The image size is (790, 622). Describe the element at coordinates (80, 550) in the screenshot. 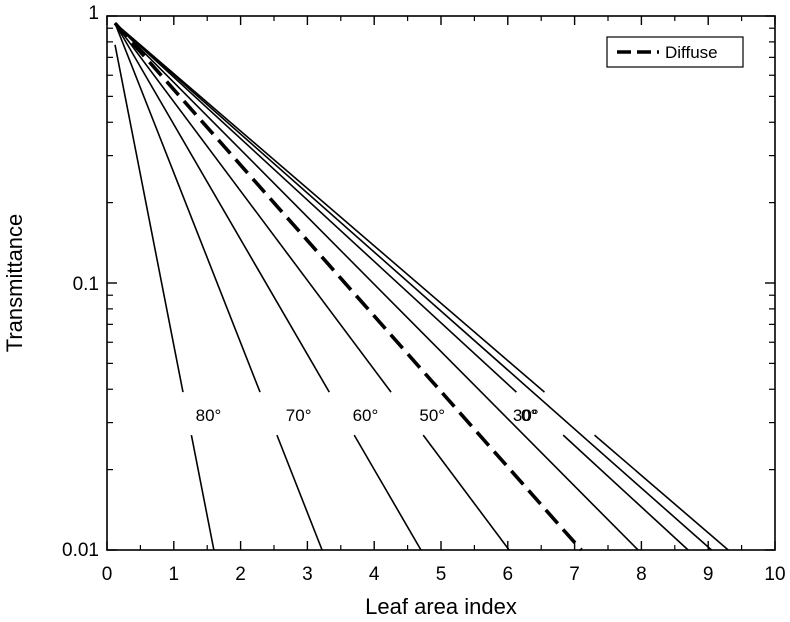

I see `y-tick-label: 0.01` at that location.